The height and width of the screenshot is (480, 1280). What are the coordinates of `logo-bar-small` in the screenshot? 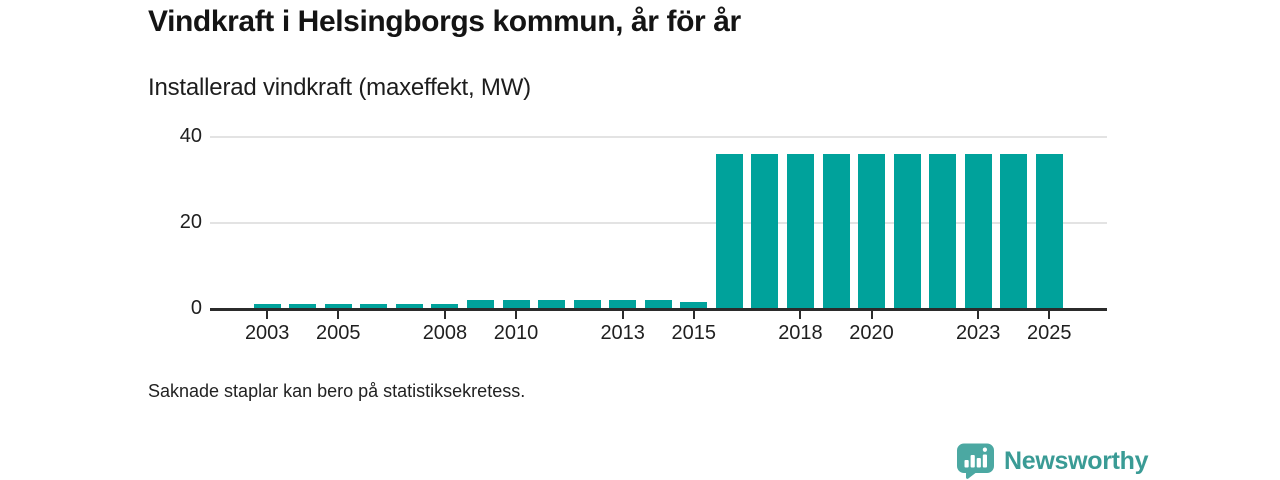 It's located at (966, 464).